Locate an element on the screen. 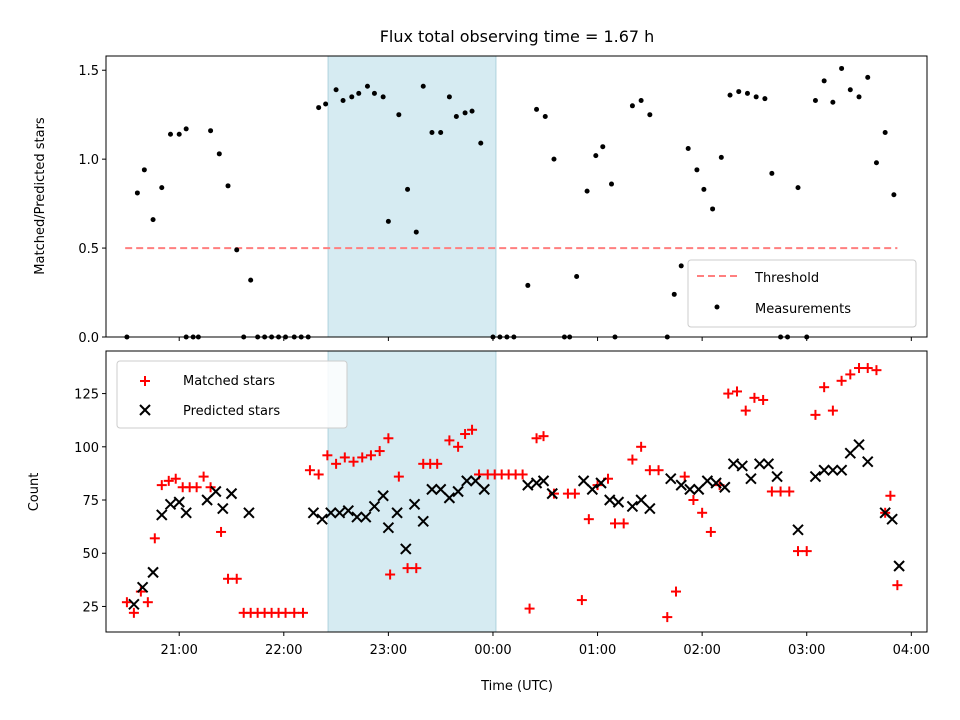  bottom-y-tick-label: 25 is located at coordinates (90, 607).